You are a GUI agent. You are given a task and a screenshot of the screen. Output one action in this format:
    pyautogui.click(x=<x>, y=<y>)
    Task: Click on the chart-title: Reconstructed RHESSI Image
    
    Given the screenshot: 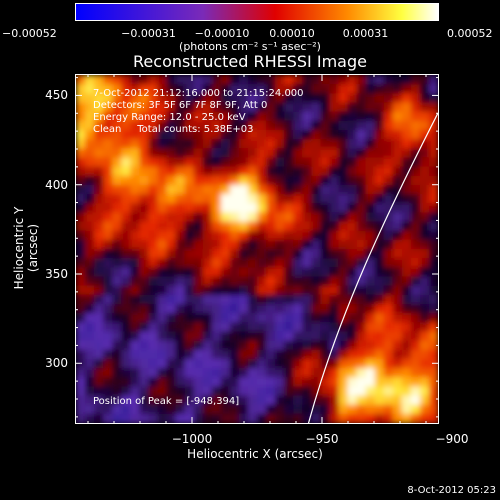 What is the action you would take?
    pyautogui.click(x=250, y=61)
    